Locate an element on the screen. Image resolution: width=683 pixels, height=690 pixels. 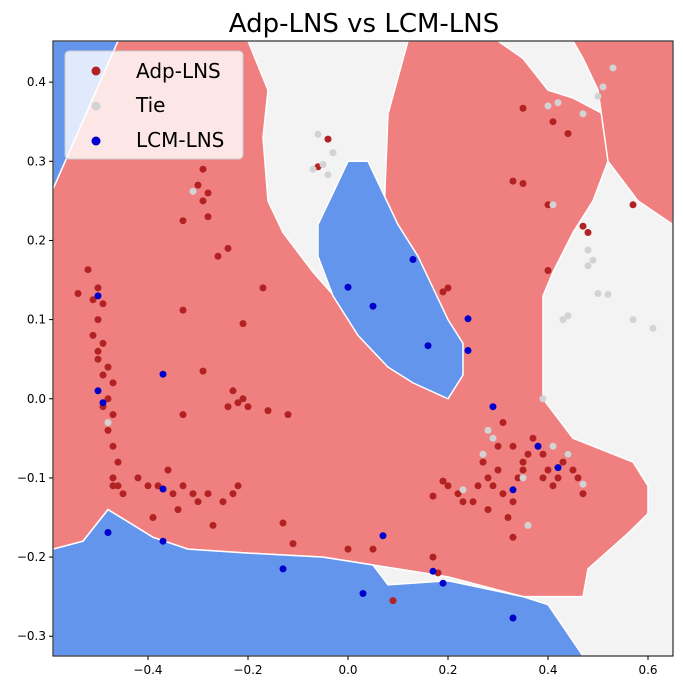
x-tick-label: 0.2 is located at coordinates (447, 670).